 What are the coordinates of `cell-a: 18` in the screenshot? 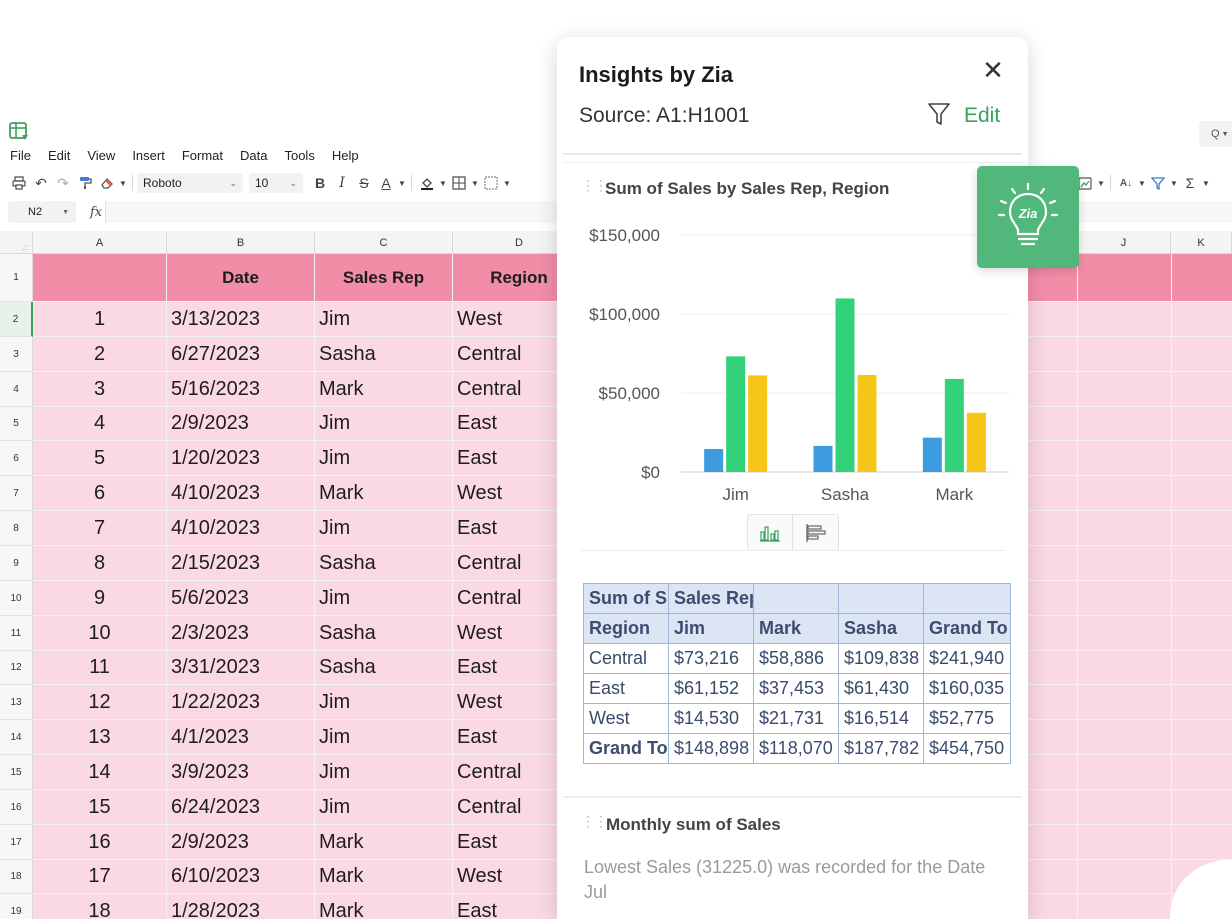 It's located at (100, 906).